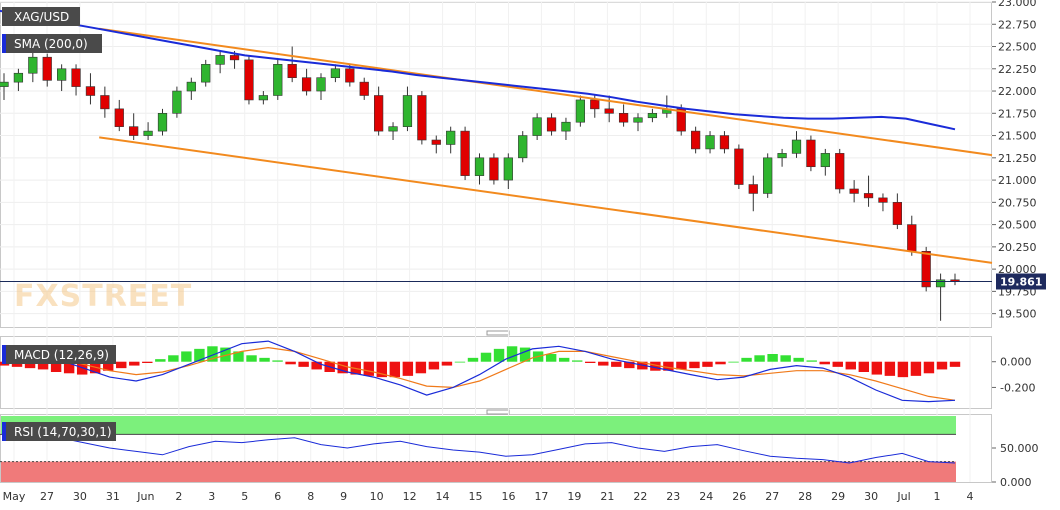  Describe the element at coordinates (574, 496) in the screenshot. I see `time-tick-label: 19` at that location.